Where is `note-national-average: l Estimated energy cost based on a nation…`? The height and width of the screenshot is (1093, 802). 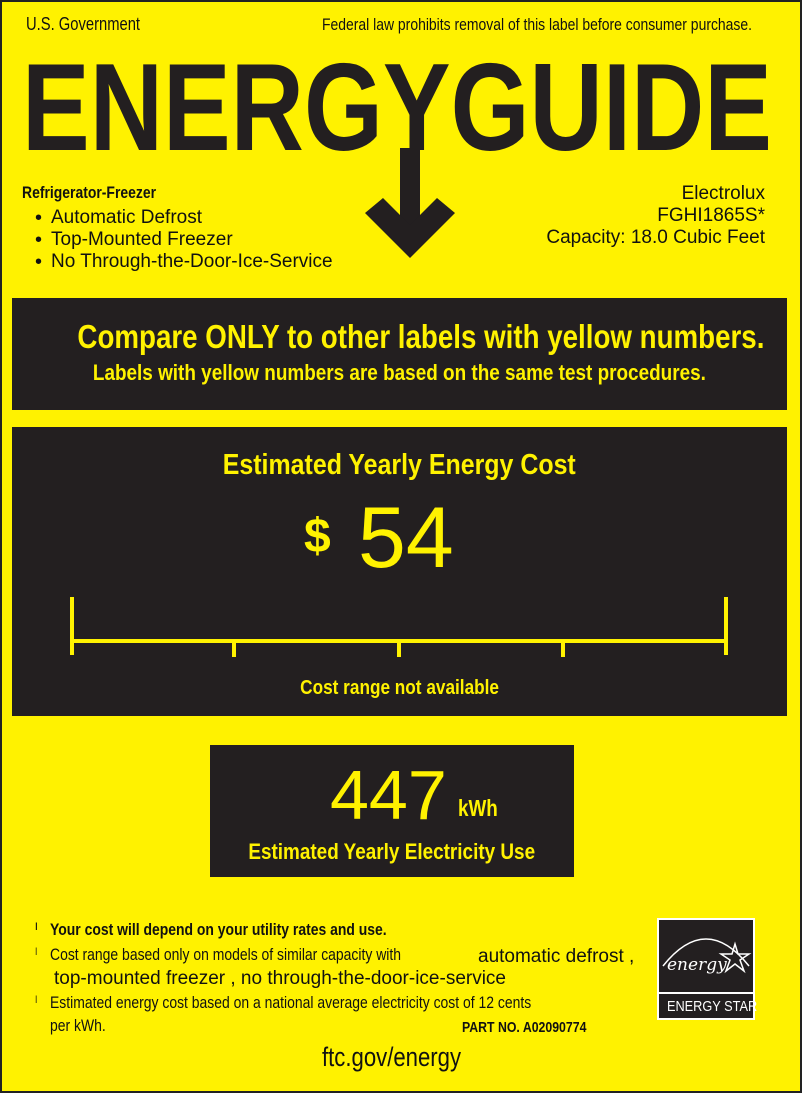
note-national-average: l Estimated energy cost based on a nation… is located at coordinates (283, 1002).